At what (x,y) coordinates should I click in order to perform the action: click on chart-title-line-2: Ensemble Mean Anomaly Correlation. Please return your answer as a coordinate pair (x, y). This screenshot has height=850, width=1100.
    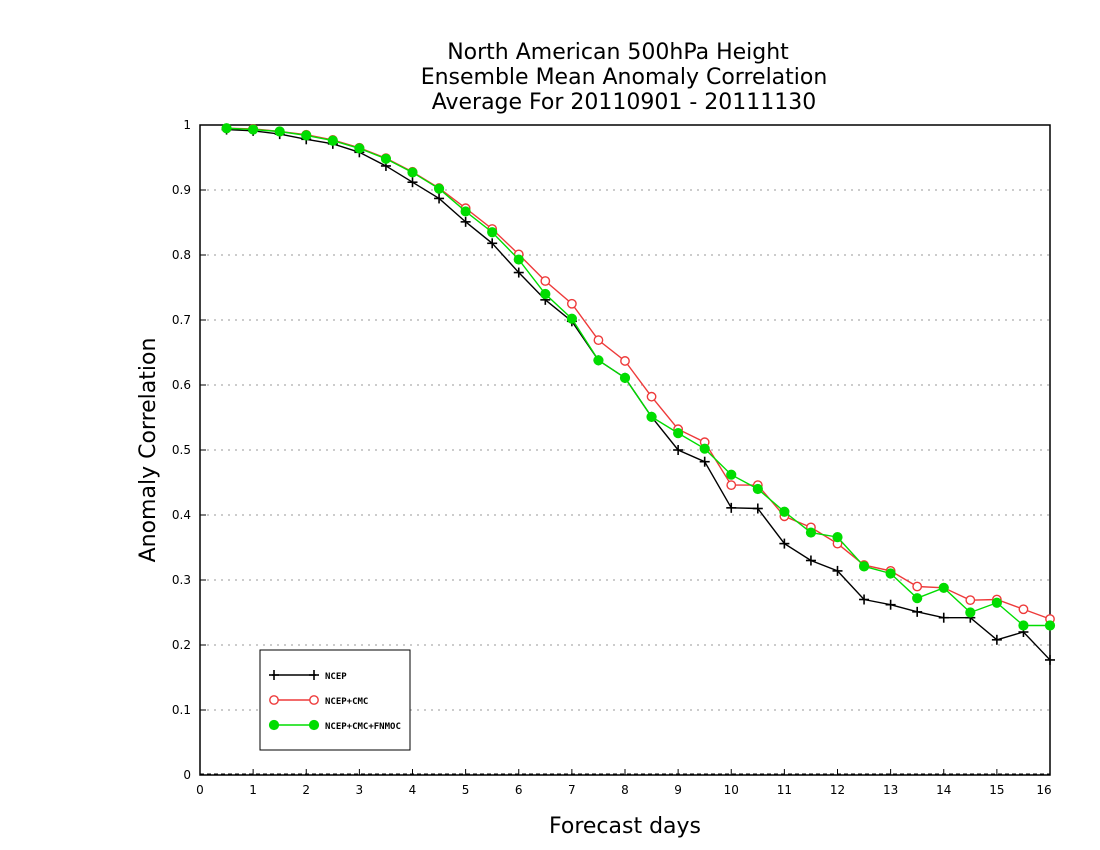
    Looking at the image, I should click on (624, 77).